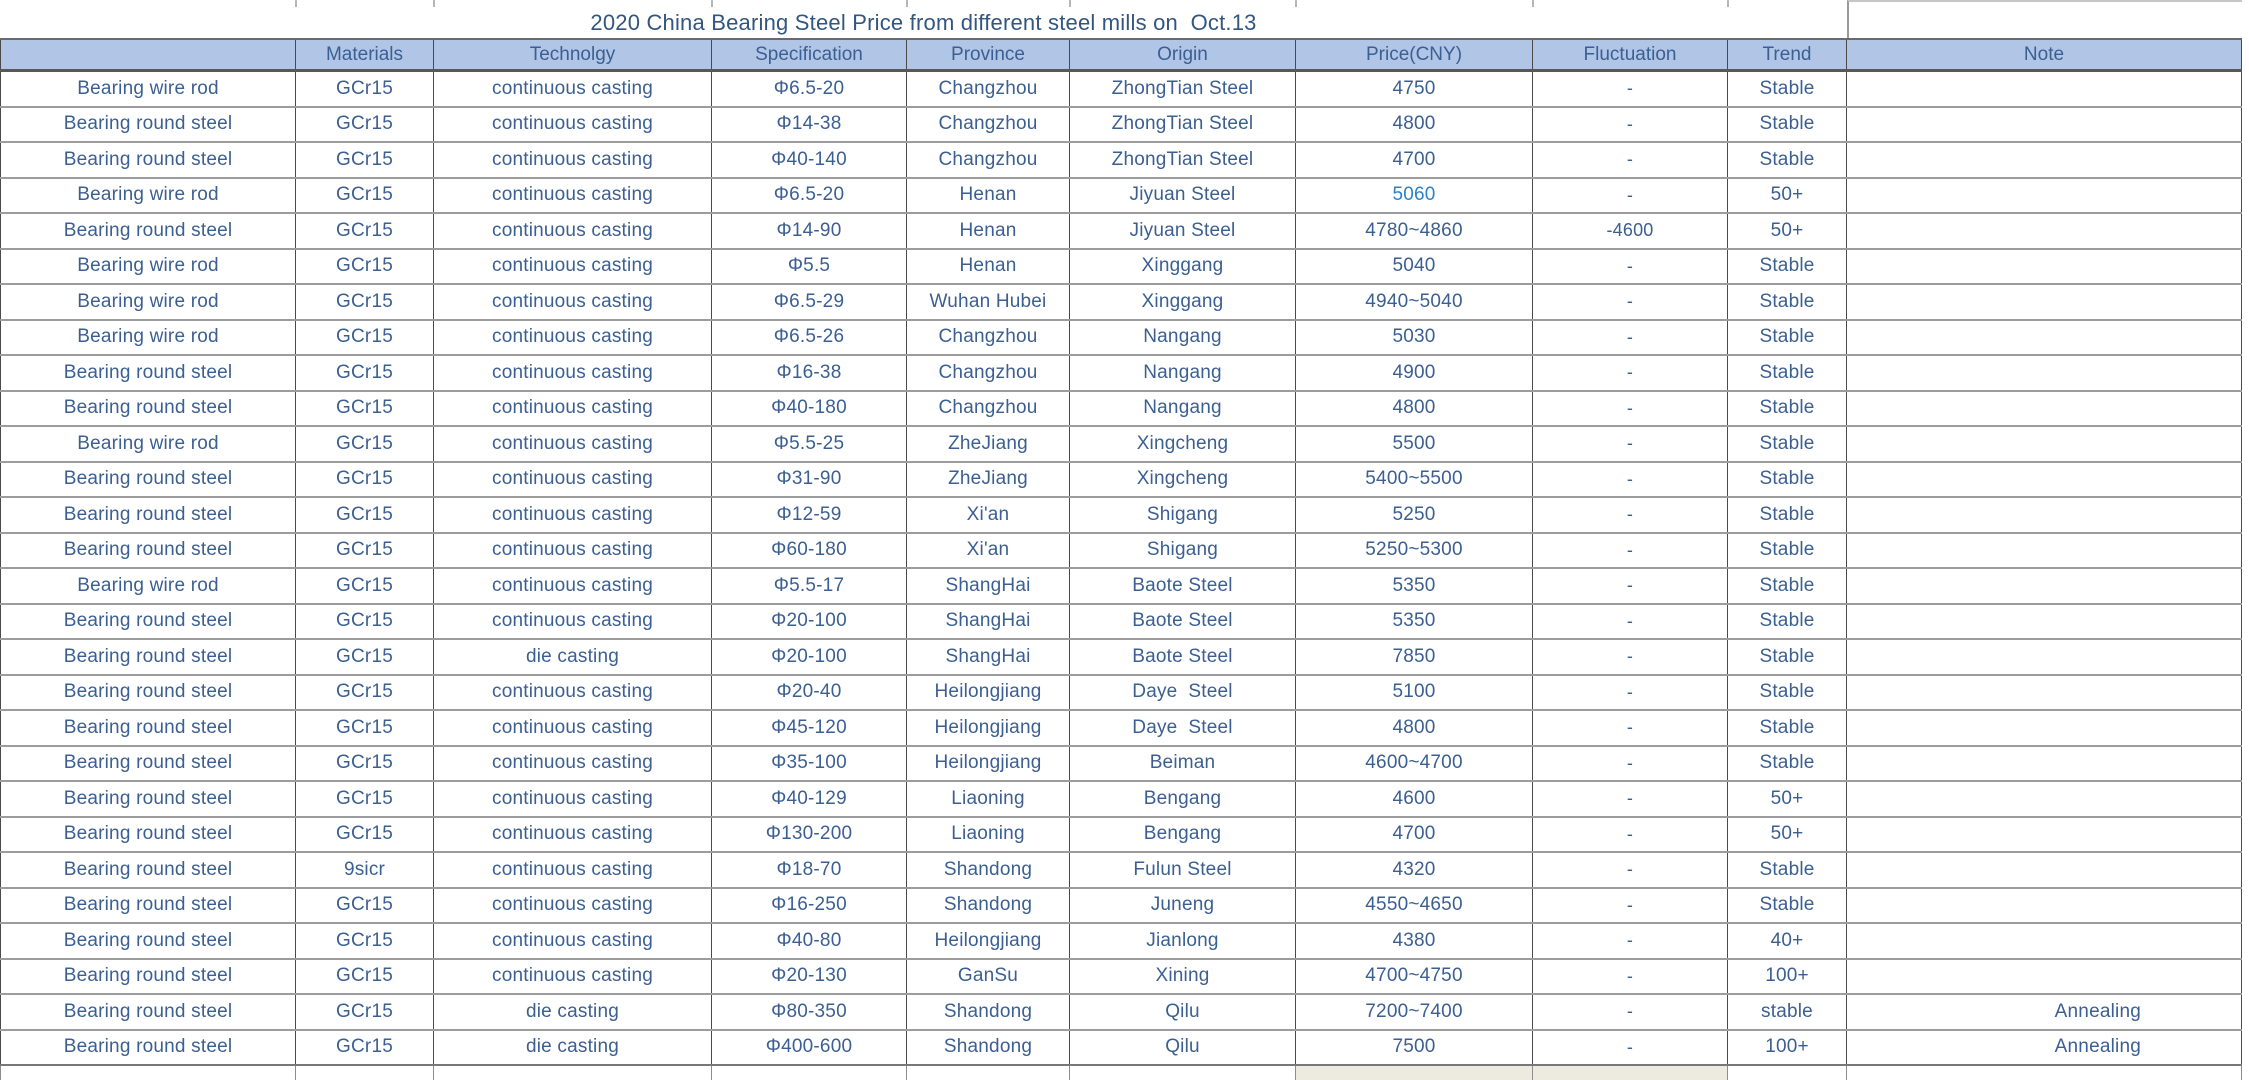 The image size is (2249, 1080). I want to click on cell-origin: Baote Steel, so click(1183, 621).